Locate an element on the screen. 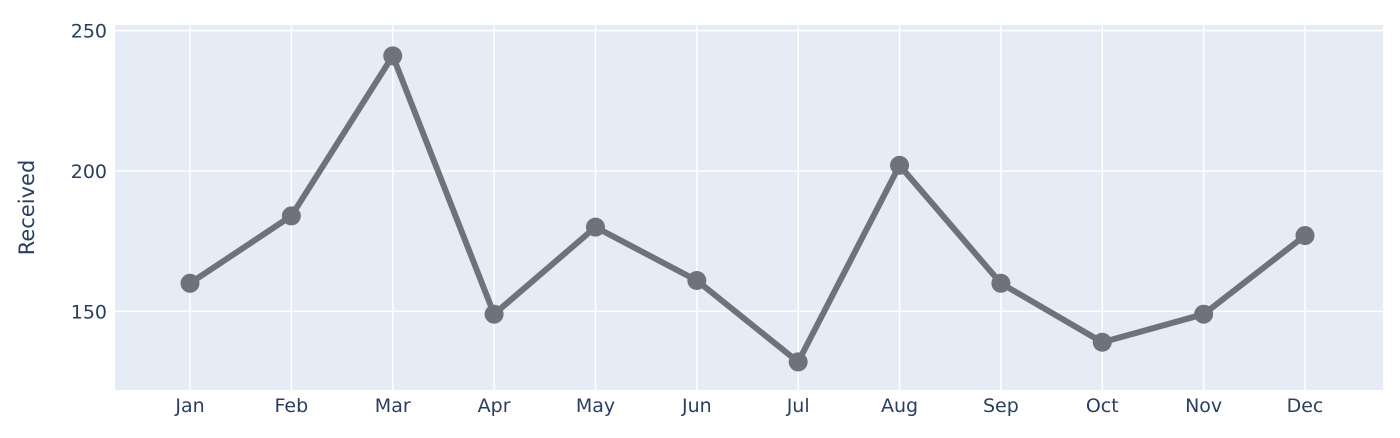 The width and height of the screenshot is (1400, 438). y-axis-ticks: 150 200 250 is located at coordinates (89, 172).